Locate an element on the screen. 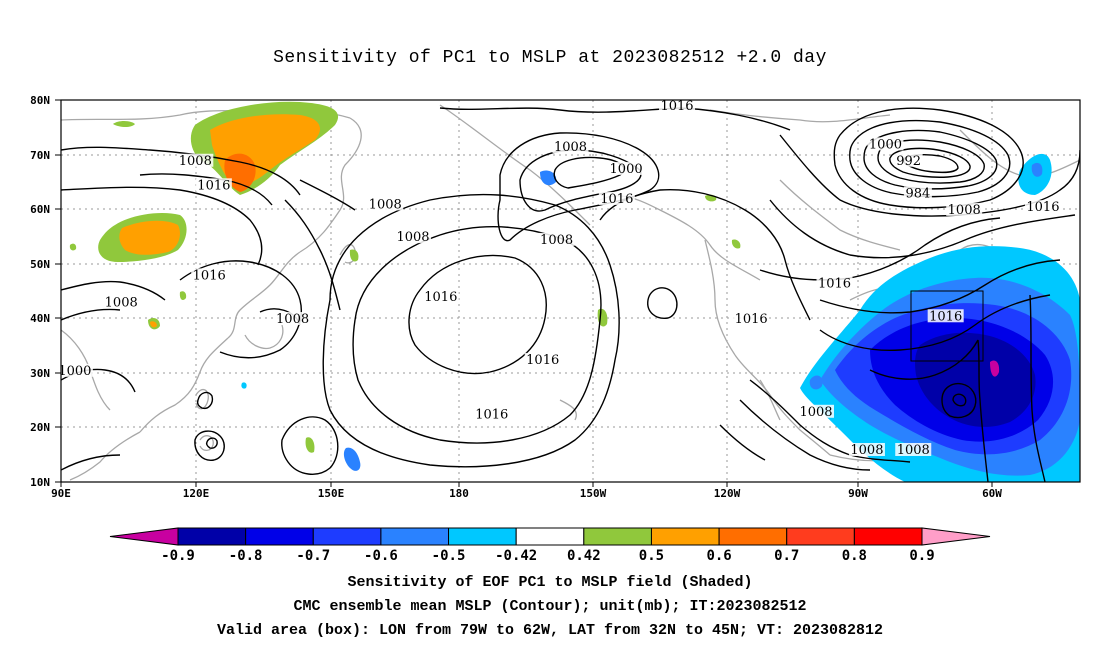 The image size is (1100, 650). contour-label: 984 is located at coordinates (917, 194).